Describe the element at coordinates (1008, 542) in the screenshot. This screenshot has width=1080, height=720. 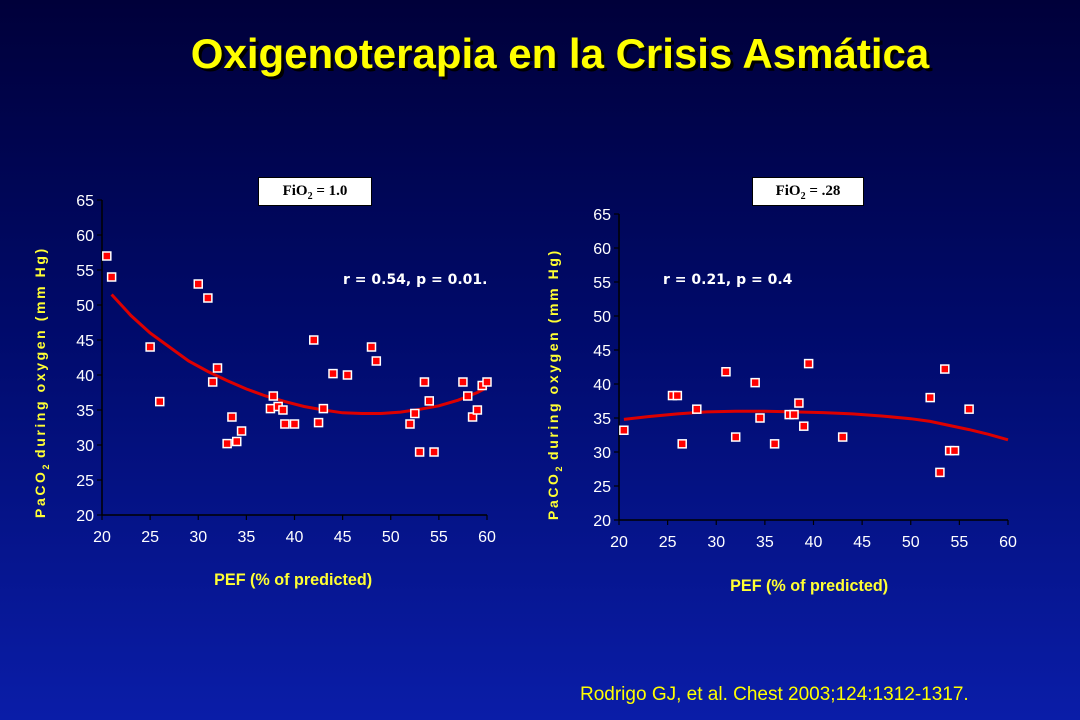
I see `right-chart-x-tick-label: 60` at that location.